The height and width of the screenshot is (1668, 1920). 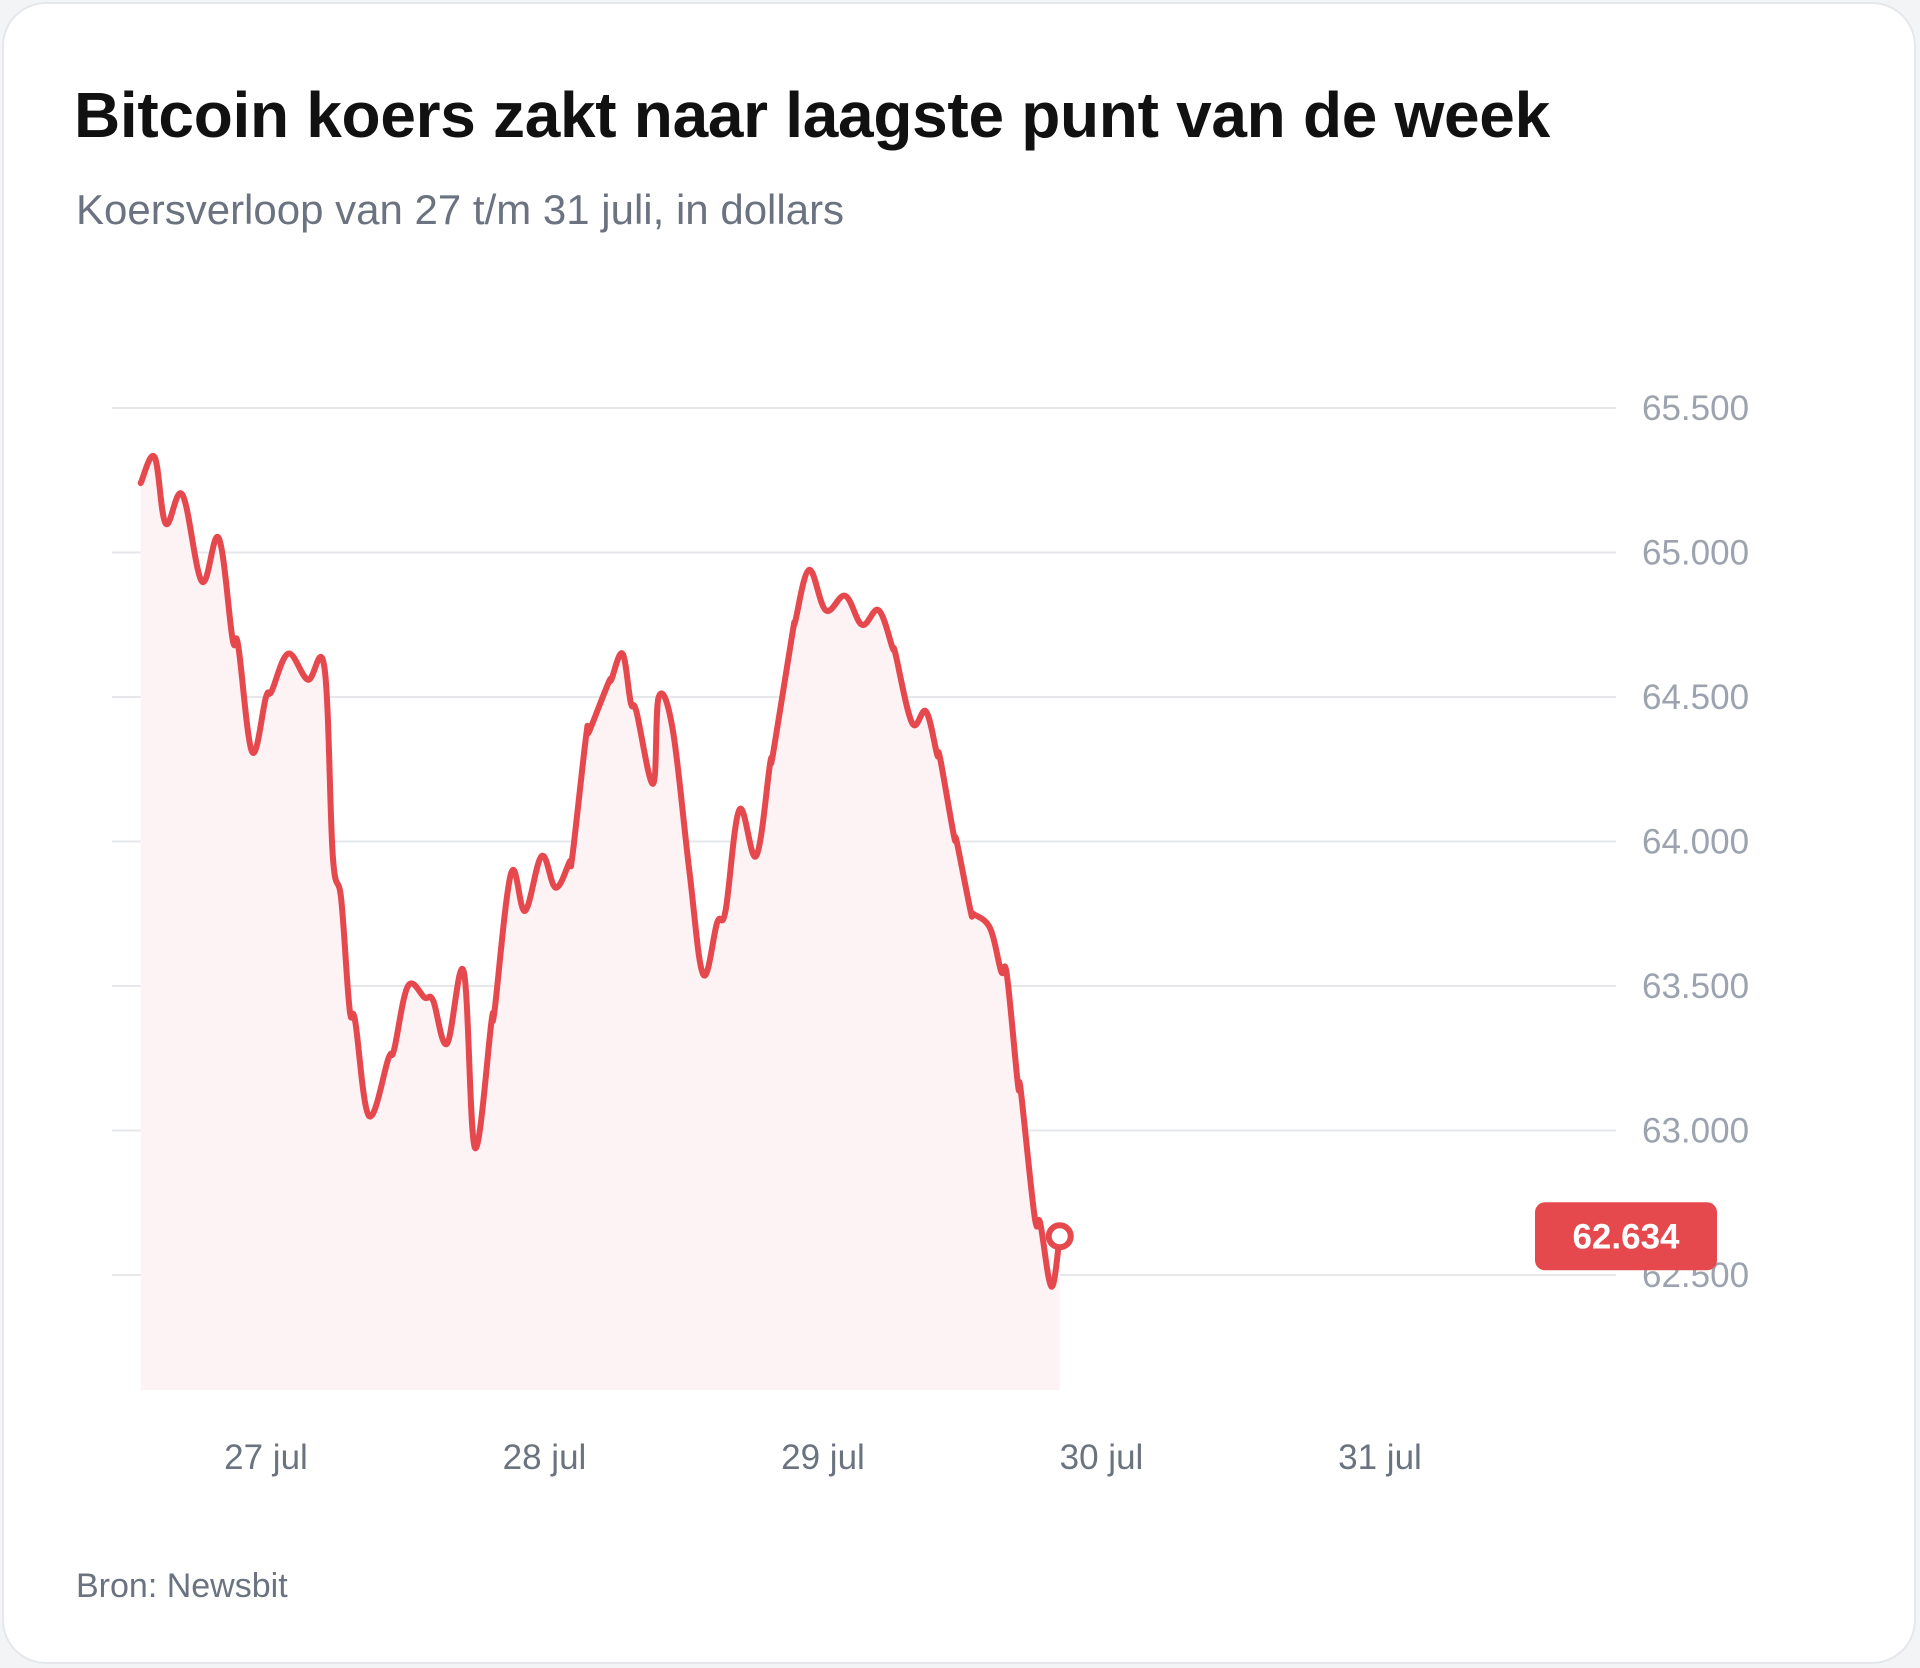 What do you see at coordinates (1059, 1236) in the screenshot?
I see `last-point-dot` at bounding box center [1059, 1236].